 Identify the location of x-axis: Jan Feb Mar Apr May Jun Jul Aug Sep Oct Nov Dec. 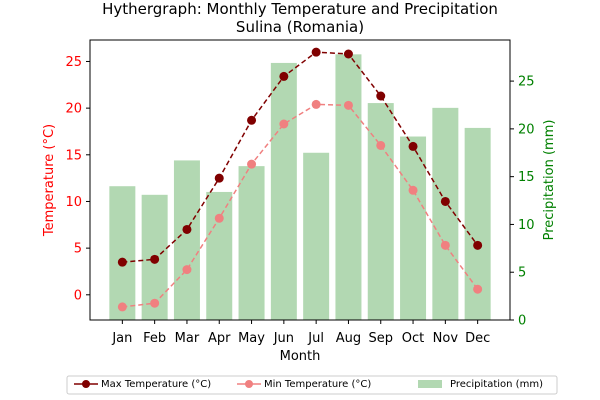
(300, 333).